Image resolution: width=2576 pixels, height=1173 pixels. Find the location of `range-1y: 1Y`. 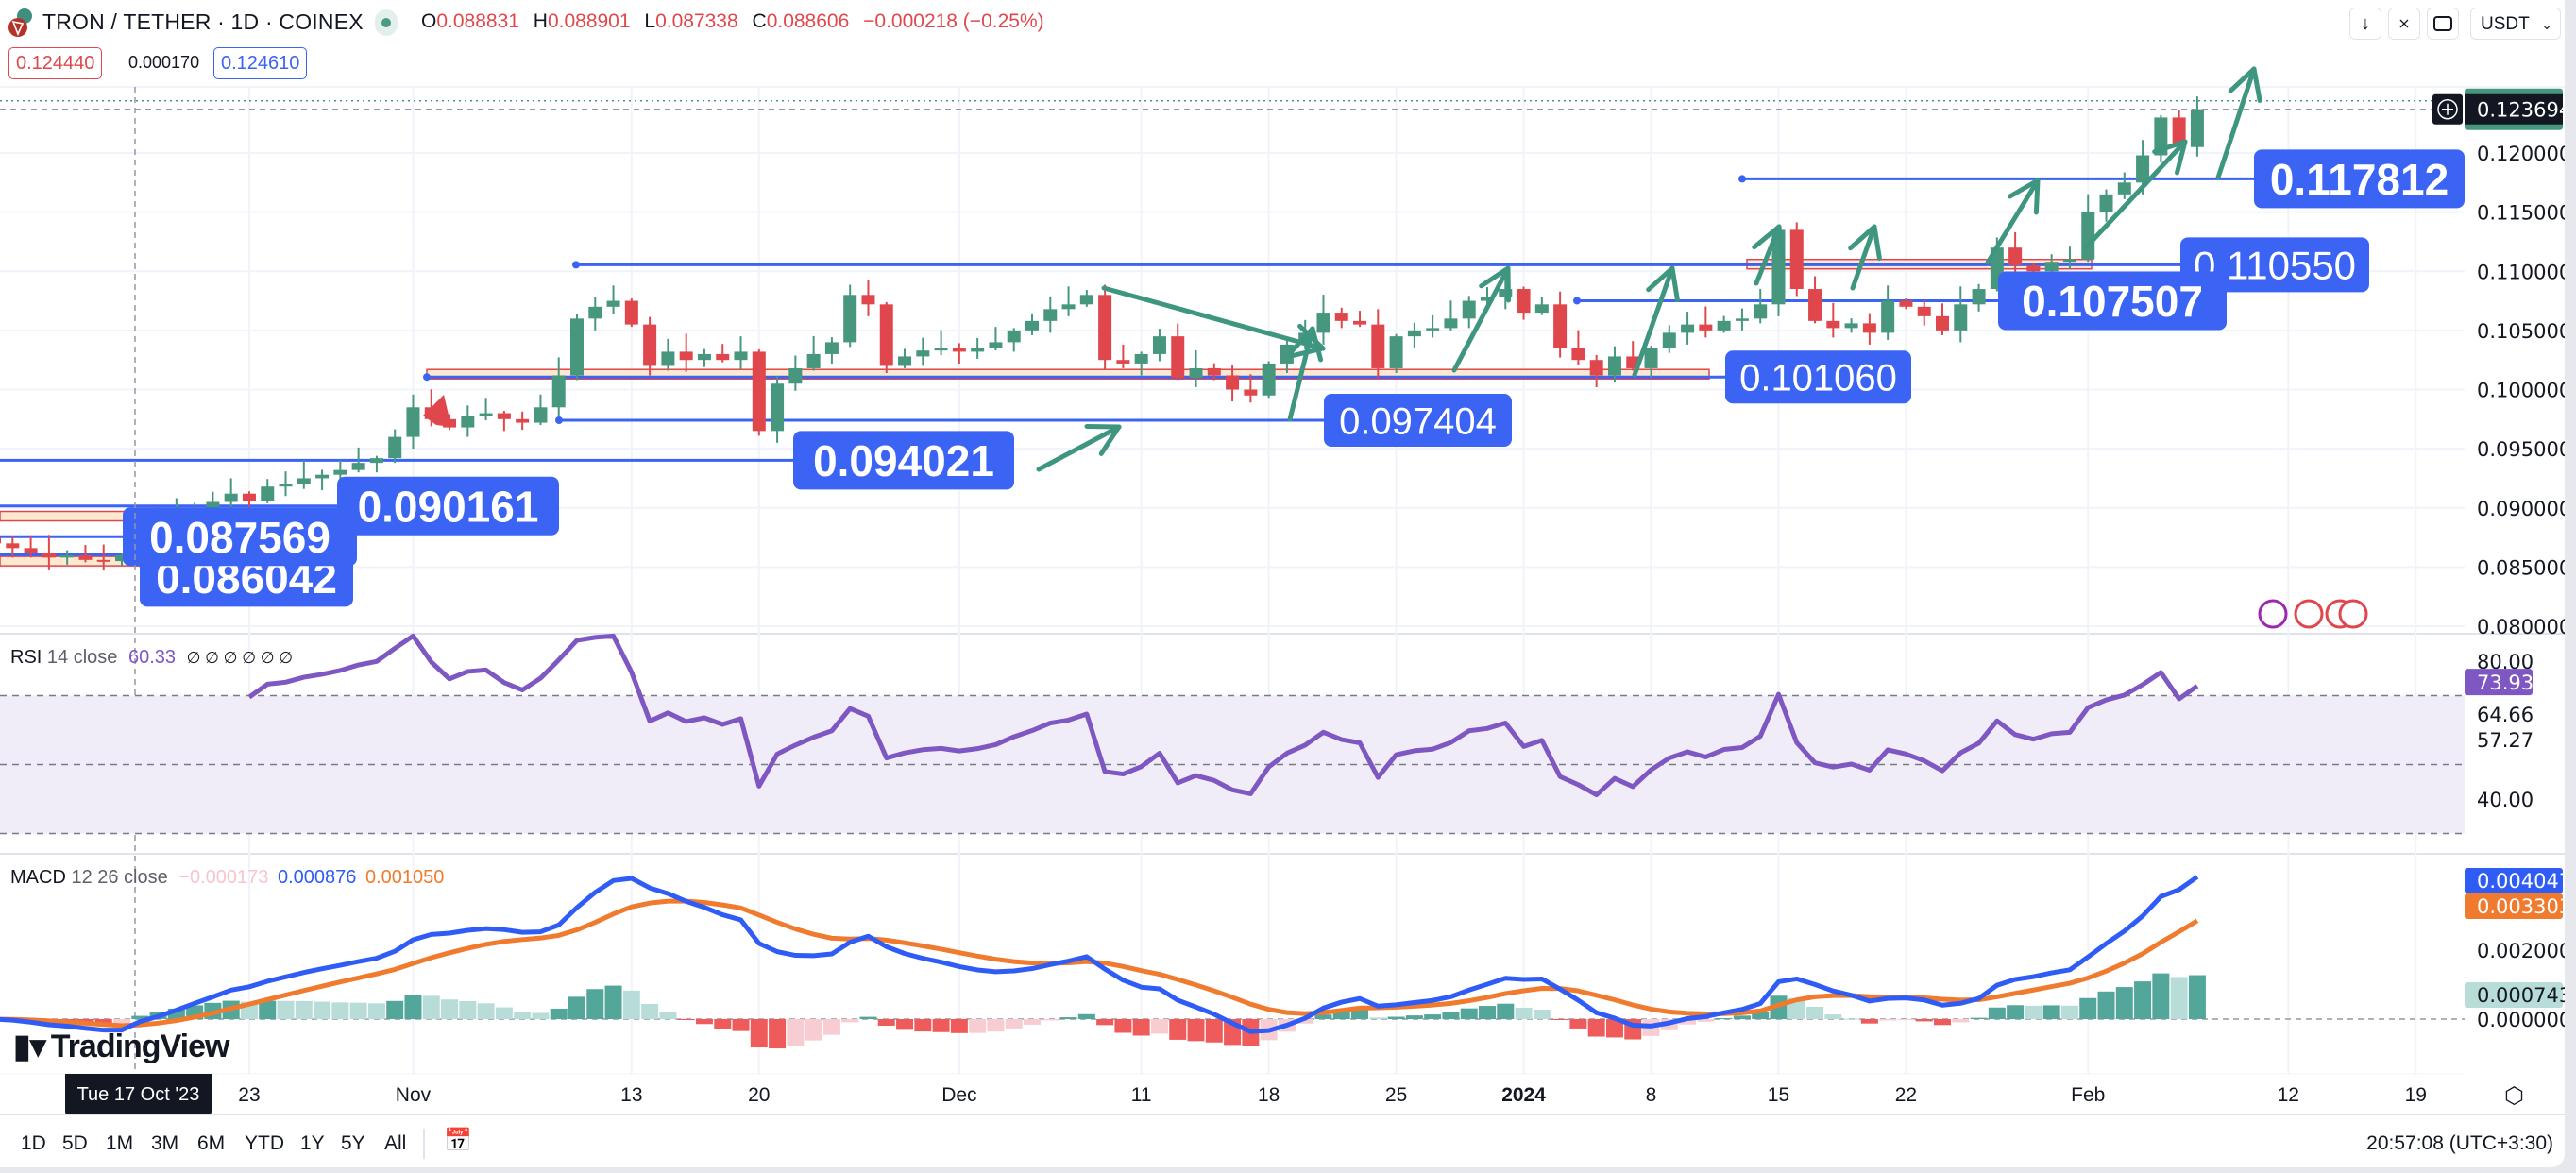

range-1y: 1Y is located at coordinates (312, 1143).